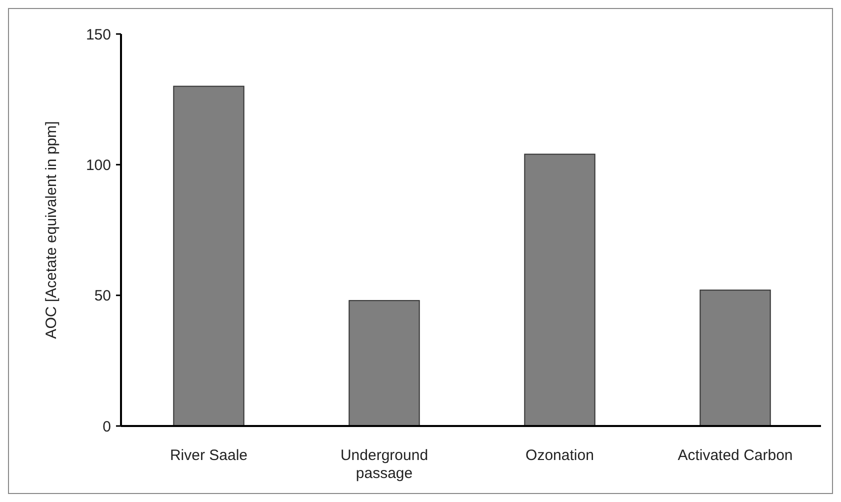 This screenshot has height=502, width=841. I want to click on y-tick-label: 150, so click(98, 35).